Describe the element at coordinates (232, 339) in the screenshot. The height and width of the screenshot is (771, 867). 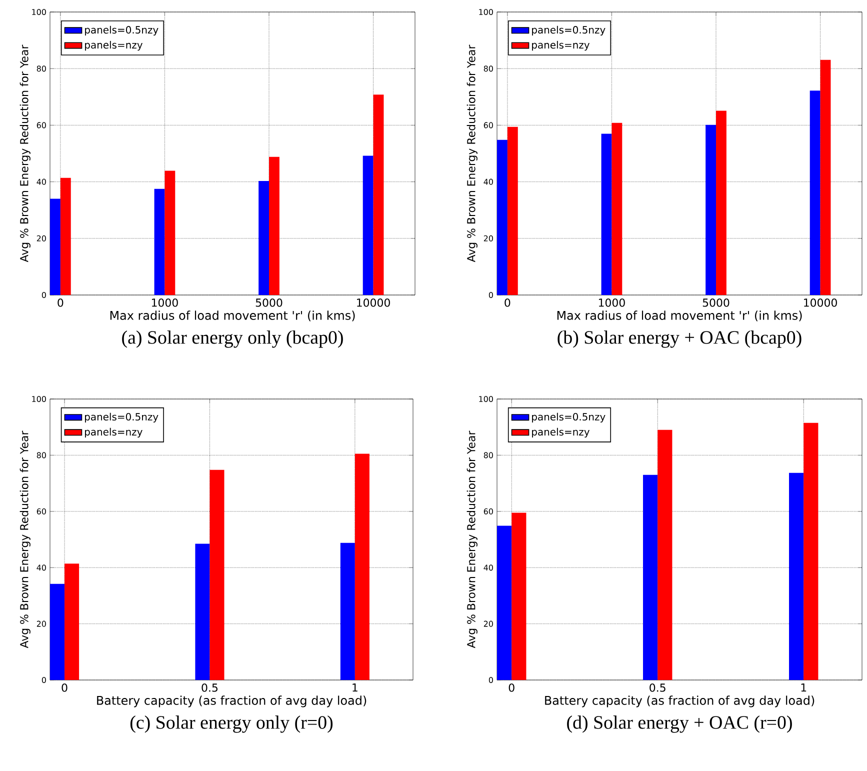
I see `text: (a) Solar energy only (bcap0)` at that location.